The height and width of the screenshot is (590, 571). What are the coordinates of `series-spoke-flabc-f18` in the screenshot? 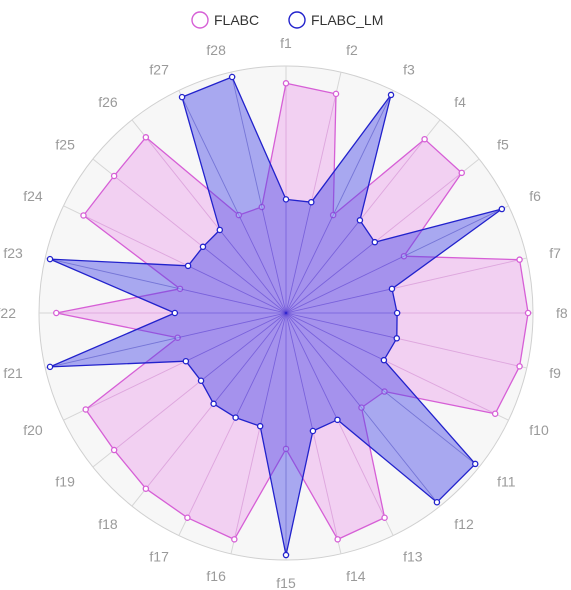 It's located at (216, 400).